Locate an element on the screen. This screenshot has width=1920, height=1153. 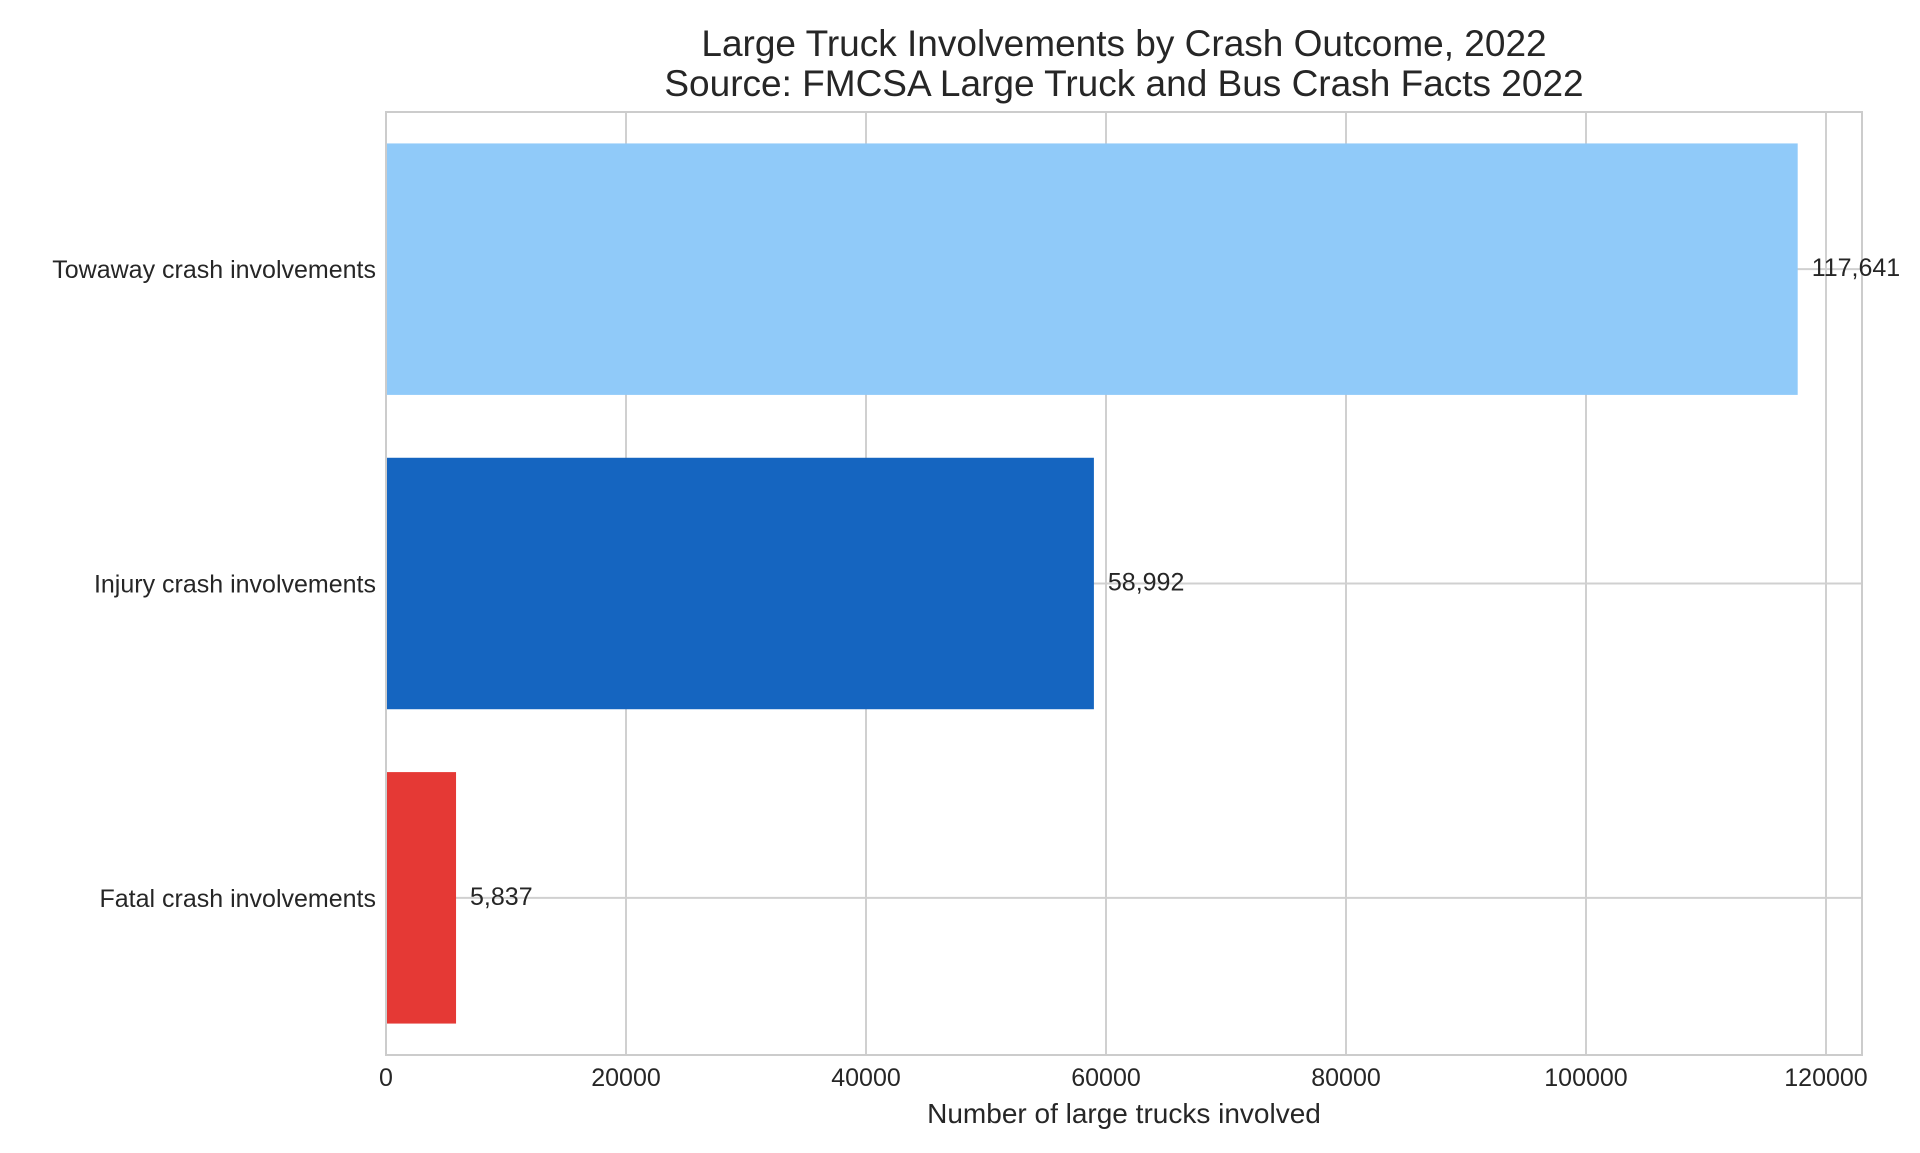
x-tick-label: 60000 is located at coordinates (1106, 1078).